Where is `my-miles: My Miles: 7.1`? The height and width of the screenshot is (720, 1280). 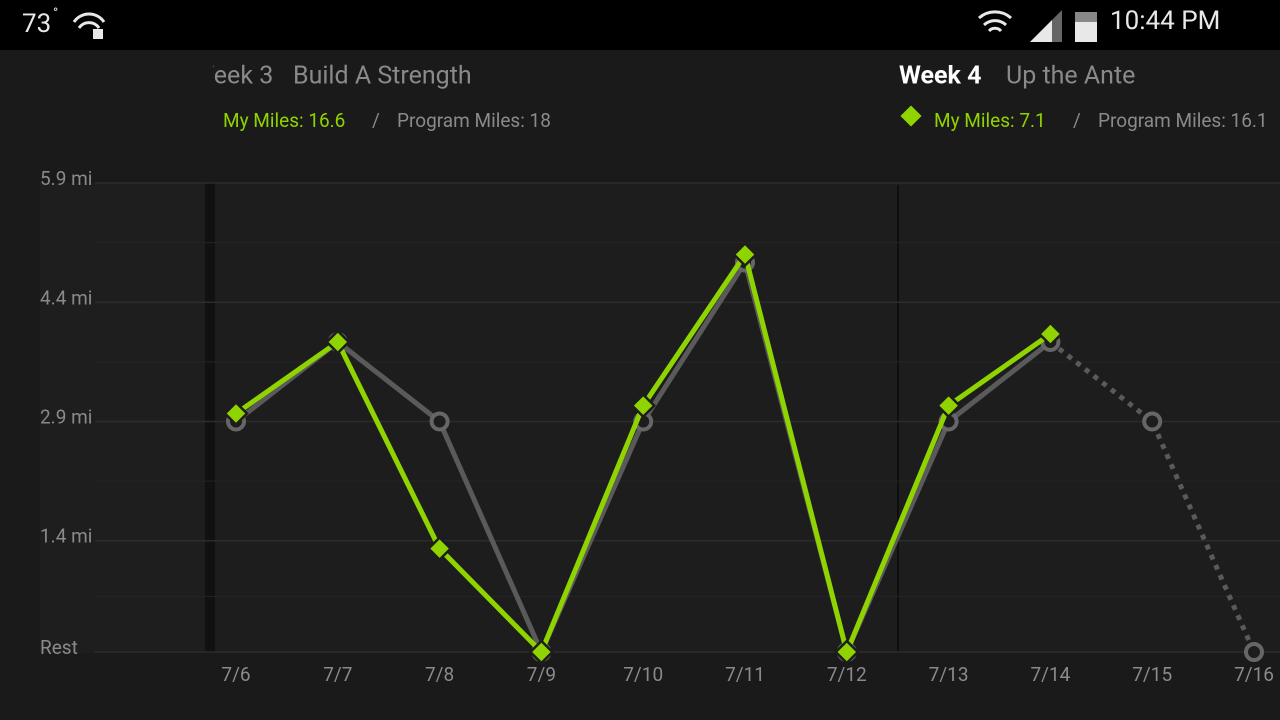 my-miles: My Miles: 7.1 is located at coordinates (990, 120).